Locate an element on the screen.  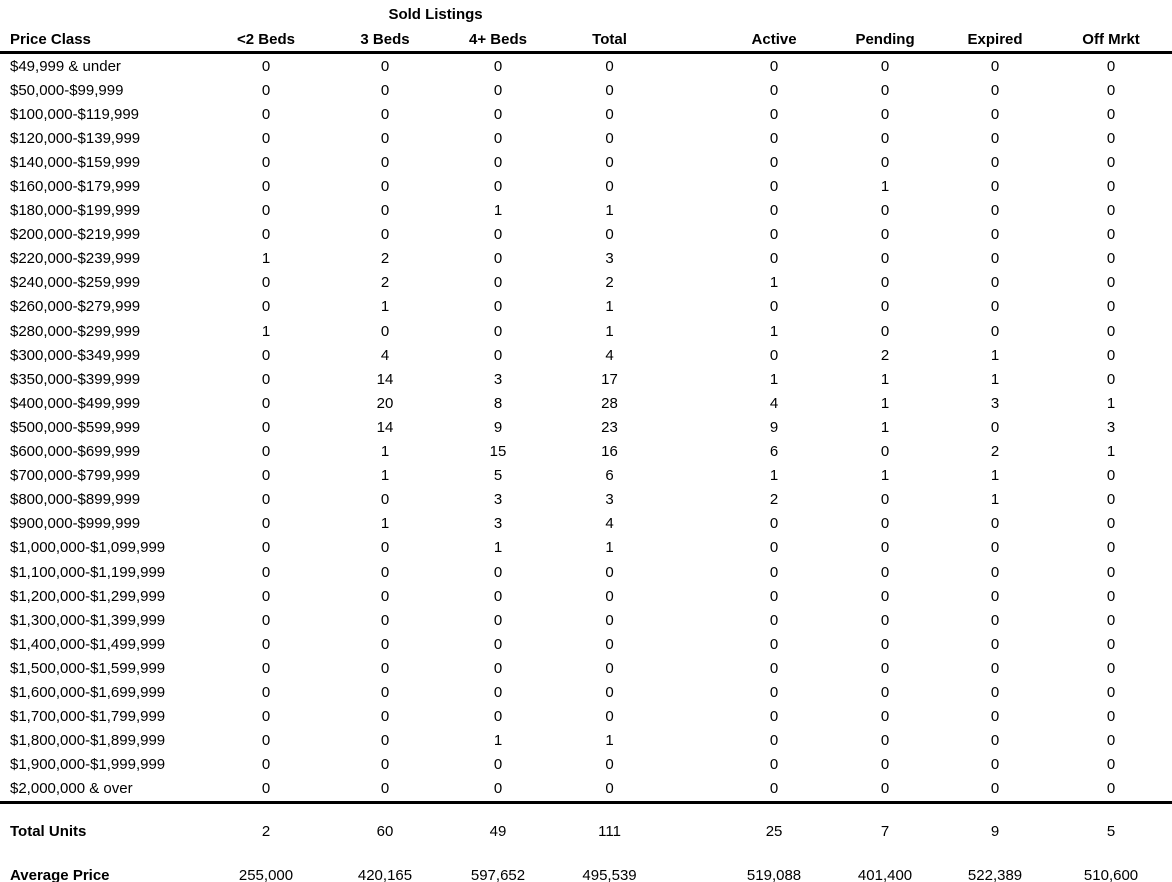
row-label: $500,000-$599,999 is located at coordinates (75, 427).